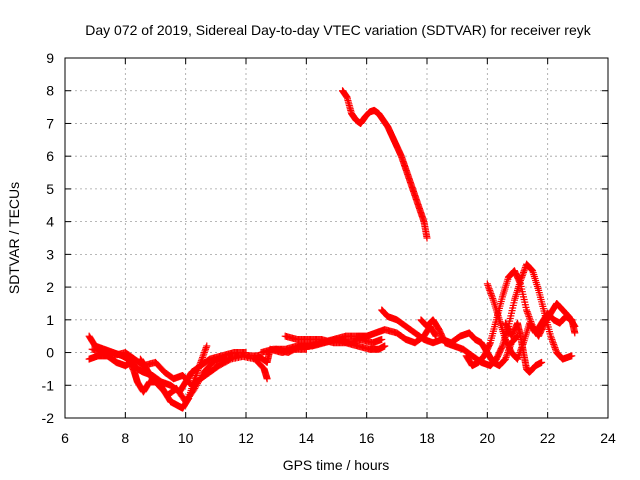 This screenshot has width=640, height=480. Describe the element at coordinates (307, 438) in the screenshot. I see `x-tick-label: 14` at that location.